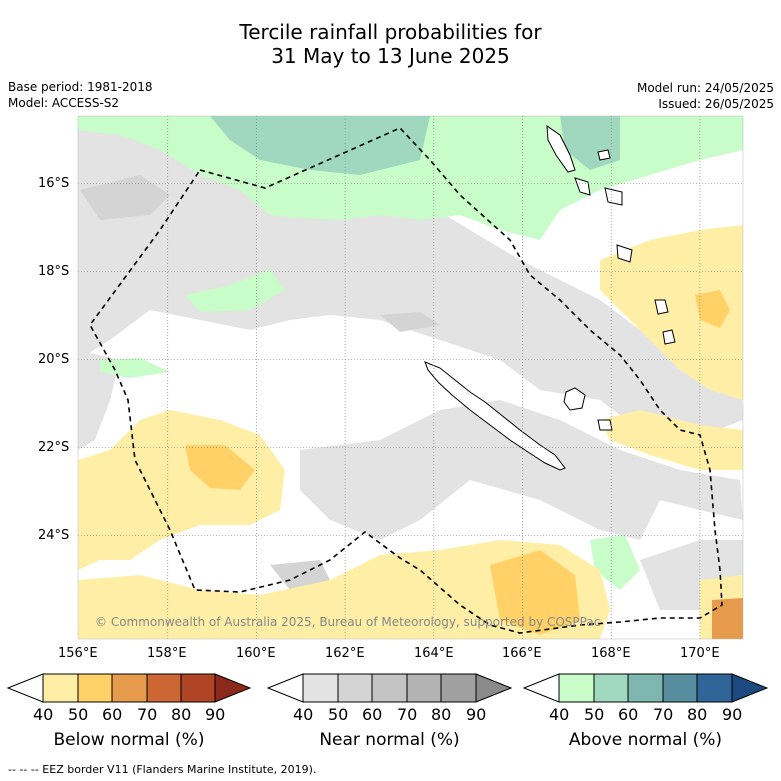  Describe the element at coordinates (125, 197) in the screenshot. I see `near-normal-darker-patch-north` at that location.